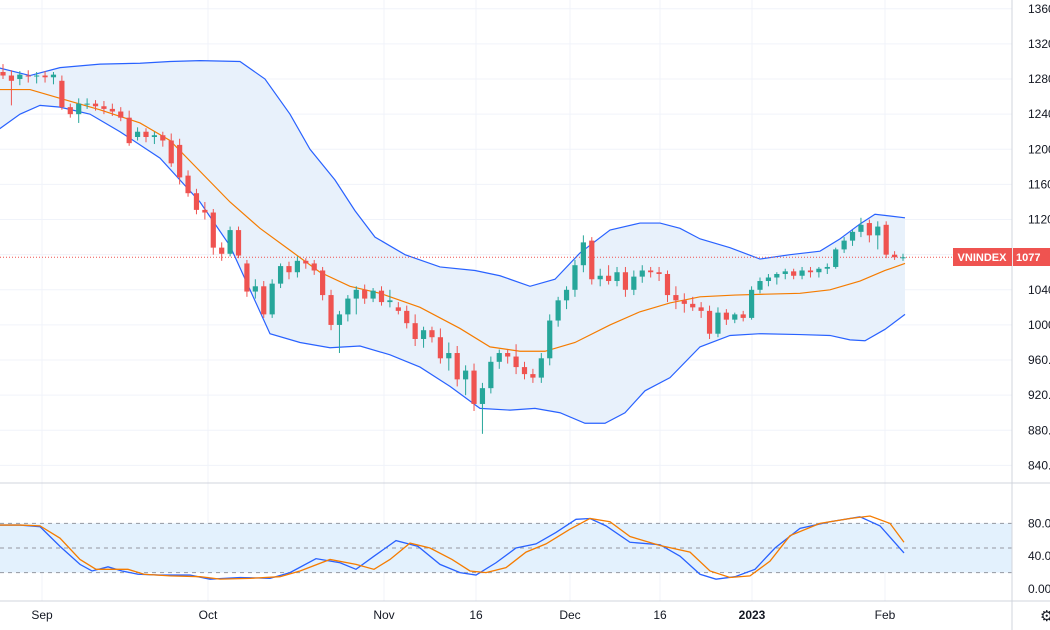 This screenshot has width=1050, height=630. I want to click on gear-icon: ⚙, so click(1045, 616).